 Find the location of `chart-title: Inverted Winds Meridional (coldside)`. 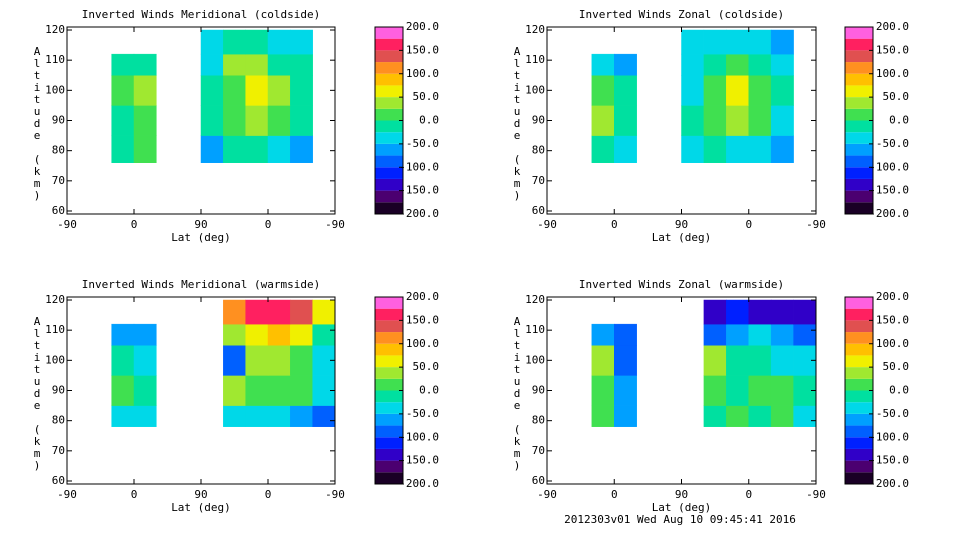

chart-title: Inverted Winds Meridional (coldside) is located at coordinates (201, 14).